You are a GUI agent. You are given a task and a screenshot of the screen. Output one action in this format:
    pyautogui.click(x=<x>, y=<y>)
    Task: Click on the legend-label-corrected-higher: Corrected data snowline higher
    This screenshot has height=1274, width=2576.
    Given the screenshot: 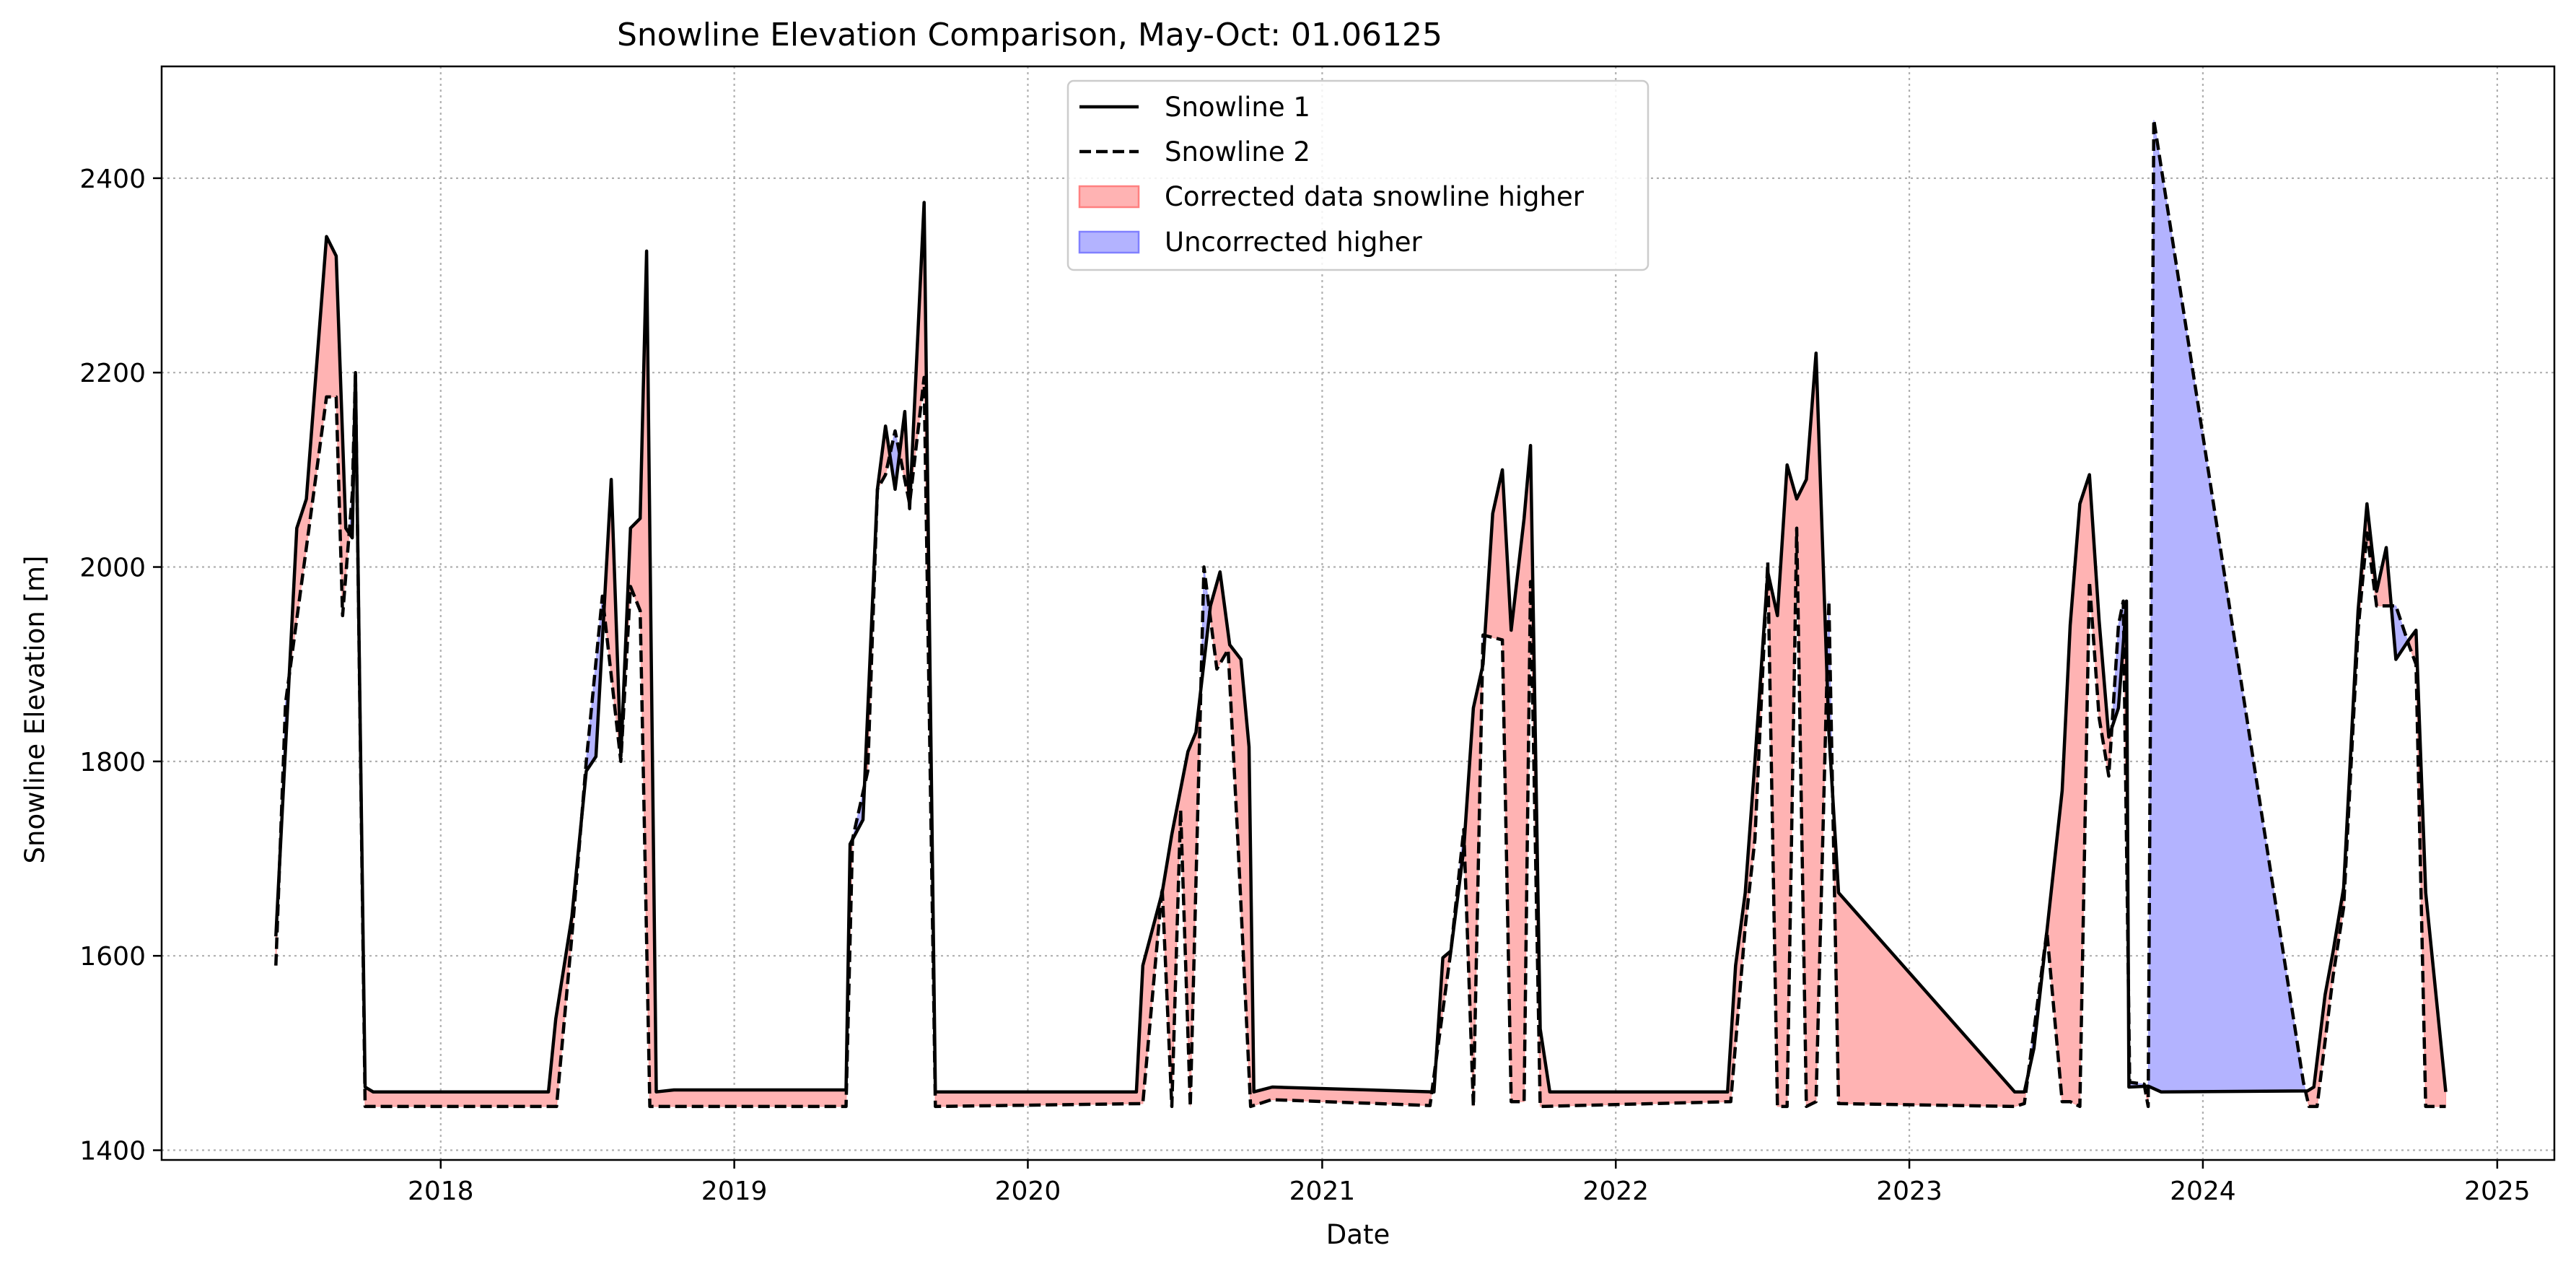 What is the action you would take?
    pyautogui.click(x=1375, y=197)
    